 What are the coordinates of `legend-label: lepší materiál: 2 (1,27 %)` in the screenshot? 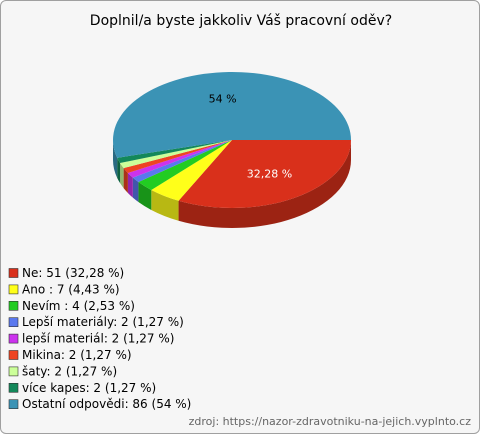 It's located at (98, 339).